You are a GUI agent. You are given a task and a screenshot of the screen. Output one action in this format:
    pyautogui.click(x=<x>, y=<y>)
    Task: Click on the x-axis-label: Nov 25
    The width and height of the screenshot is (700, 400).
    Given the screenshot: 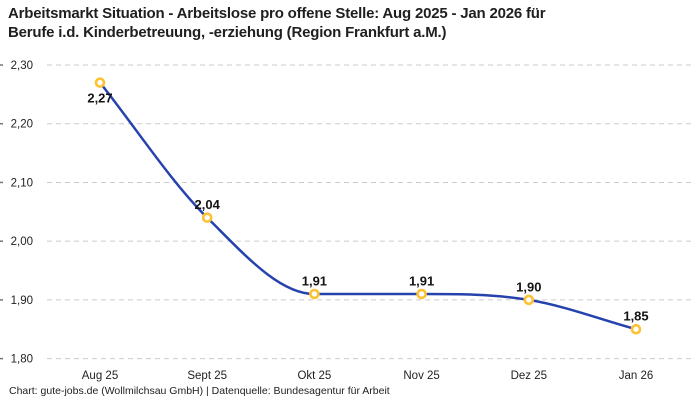 What is the action you would take?
    pyautogui.click(x=421, y=376)
    